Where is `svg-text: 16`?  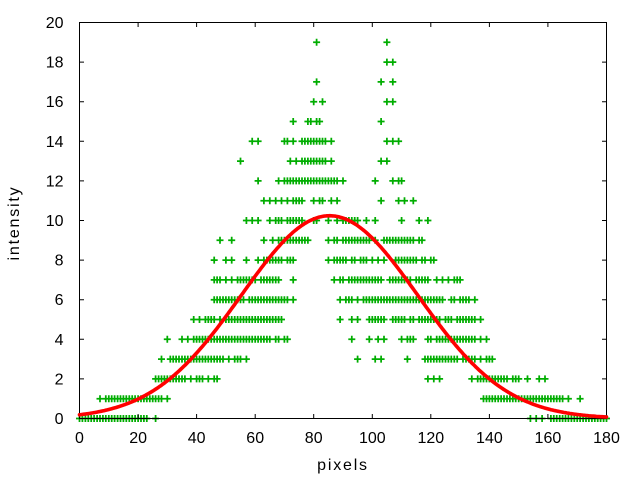 svg-text: 16 is located at coordinates (55, 102).